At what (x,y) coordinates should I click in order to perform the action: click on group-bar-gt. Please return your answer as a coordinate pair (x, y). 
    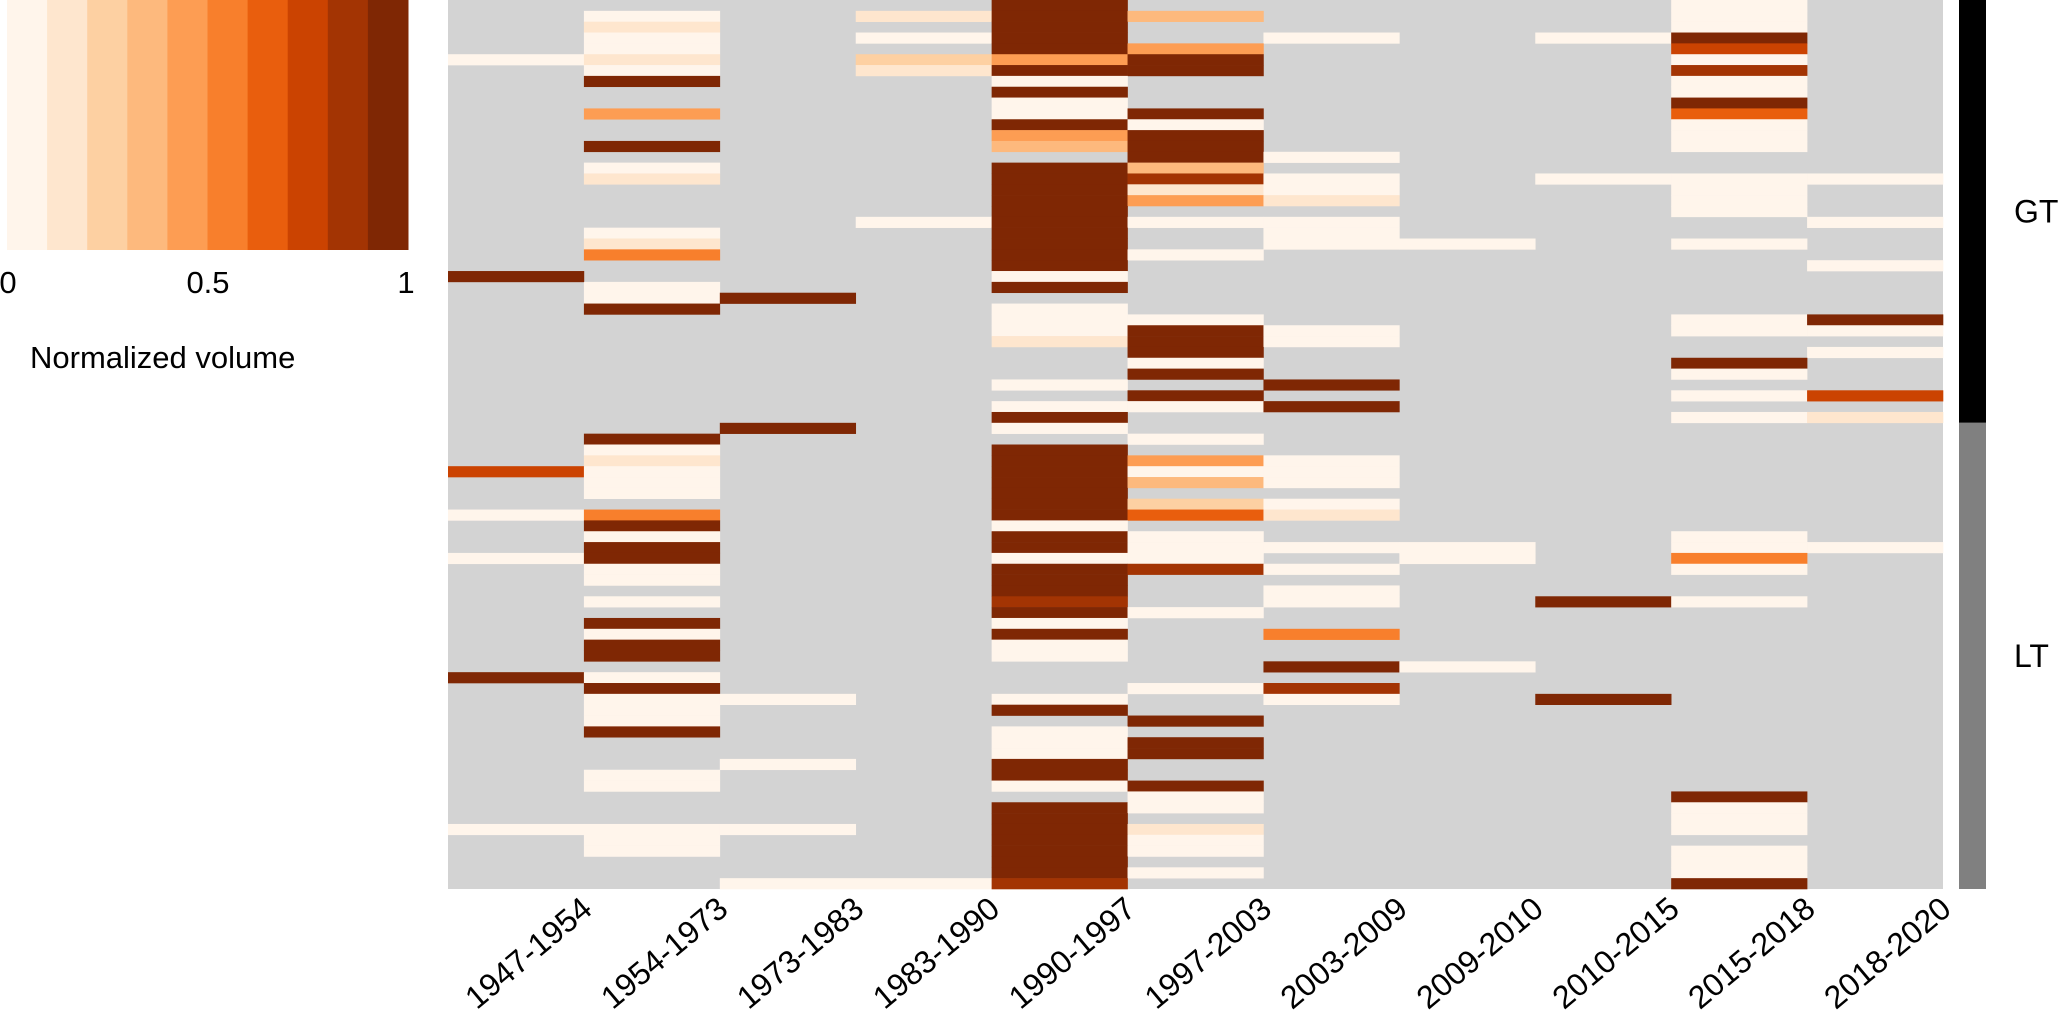
    Looking at the image, I should click on (1972, 211).